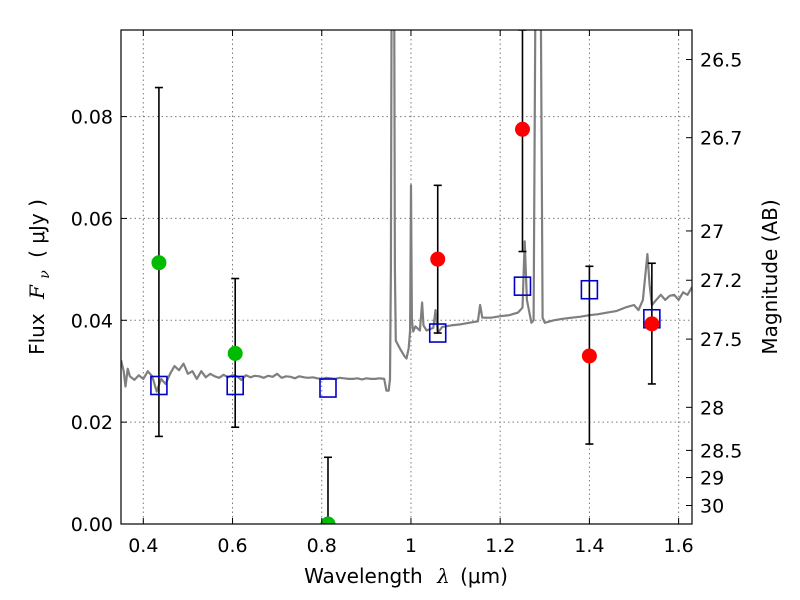 The image size is (800, 600). I want to click on right-axis-label: Magnitude (AB), so click(770, 276).